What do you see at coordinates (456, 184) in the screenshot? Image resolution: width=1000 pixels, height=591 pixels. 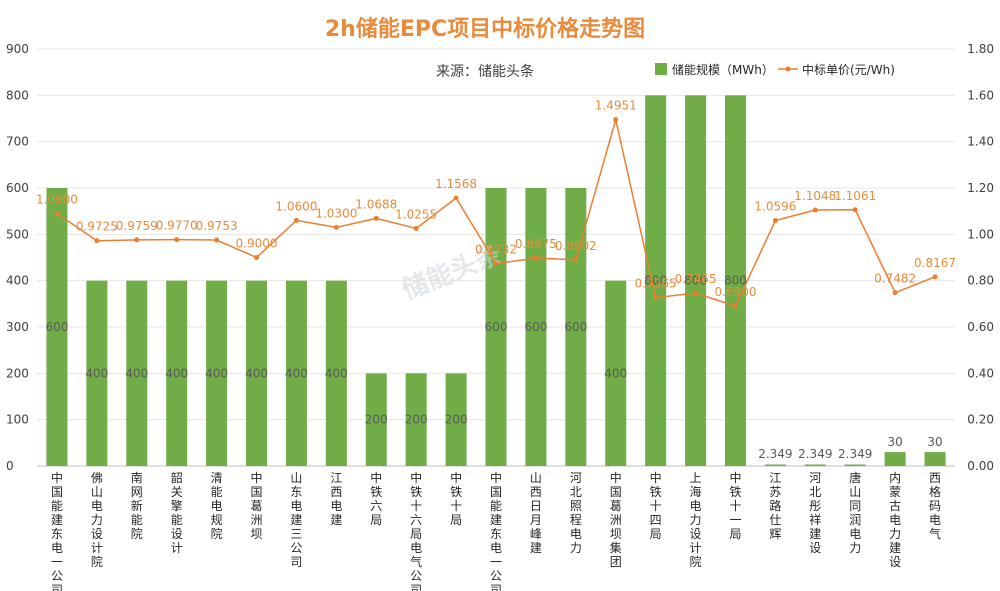 I see `price-value-label: 1.1568` at bounding box center [456, 184].